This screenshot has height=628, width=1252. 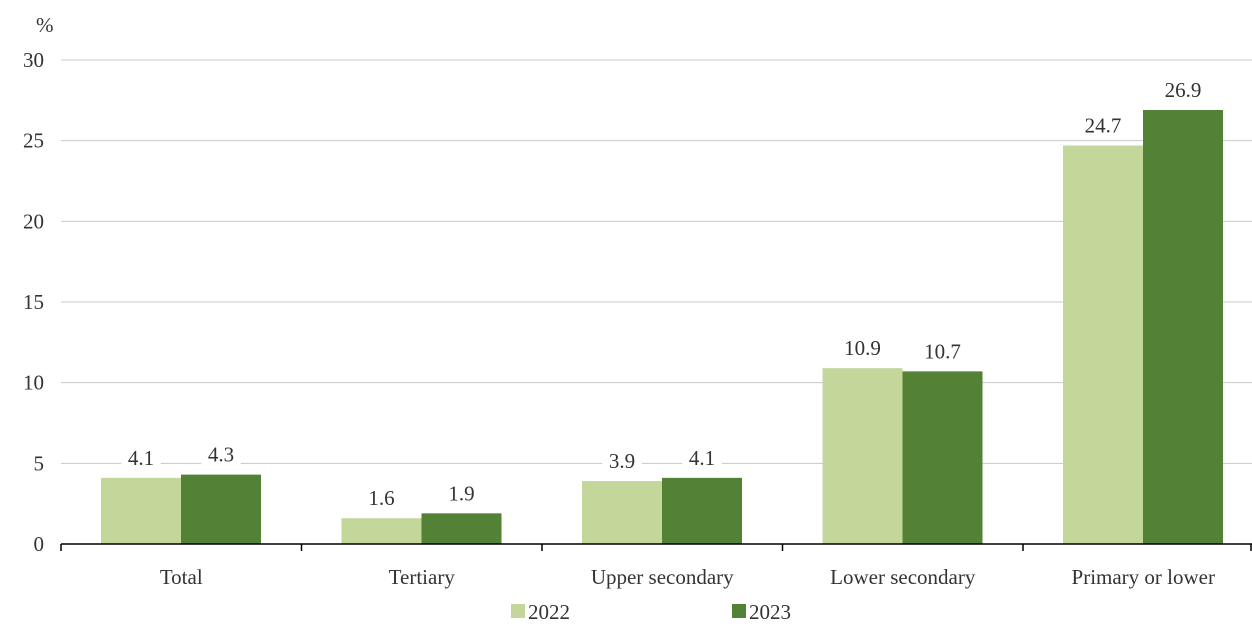 I want to click on y-axis-unit-label: %, so click(x=45, y=25).